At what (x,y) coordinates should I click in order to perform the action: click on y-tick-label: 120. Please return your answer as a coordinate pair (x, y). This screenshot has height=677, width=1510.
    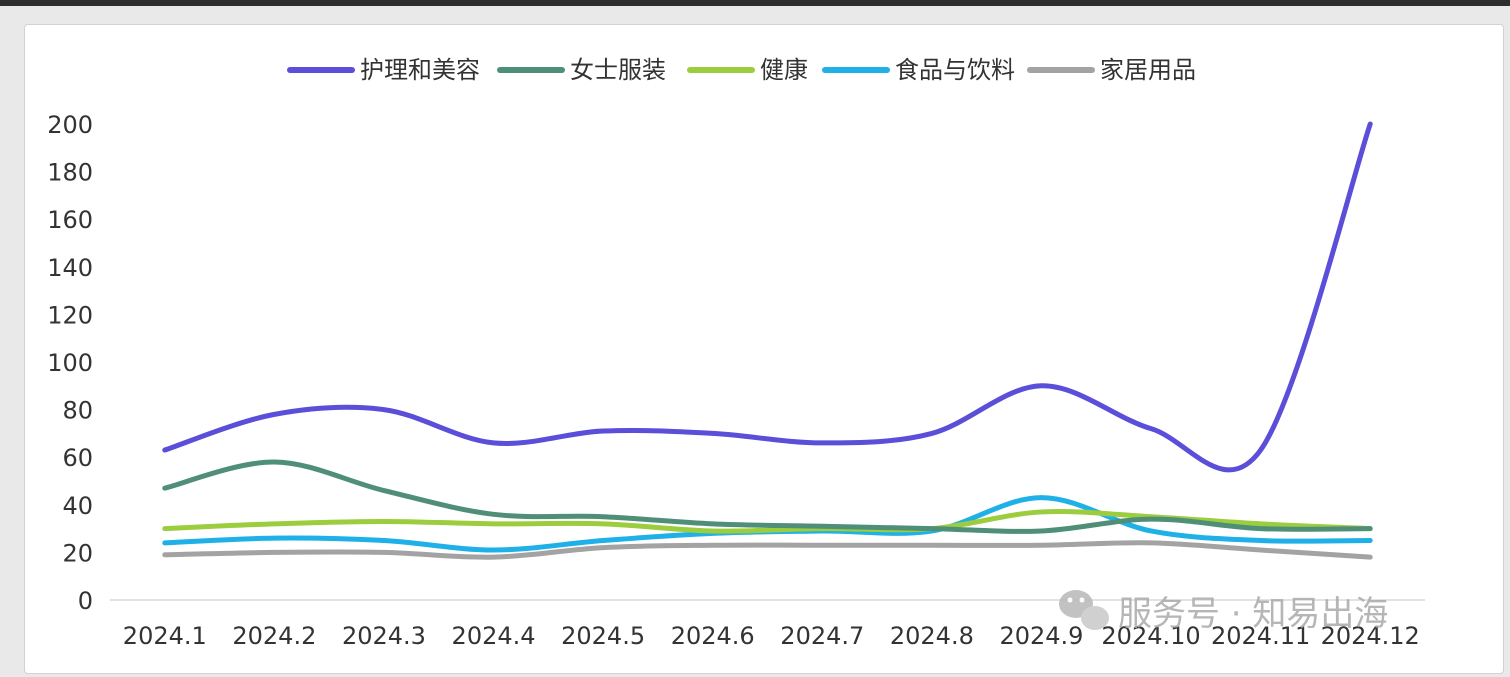
    Looking at the image, I should click on (70, 315).